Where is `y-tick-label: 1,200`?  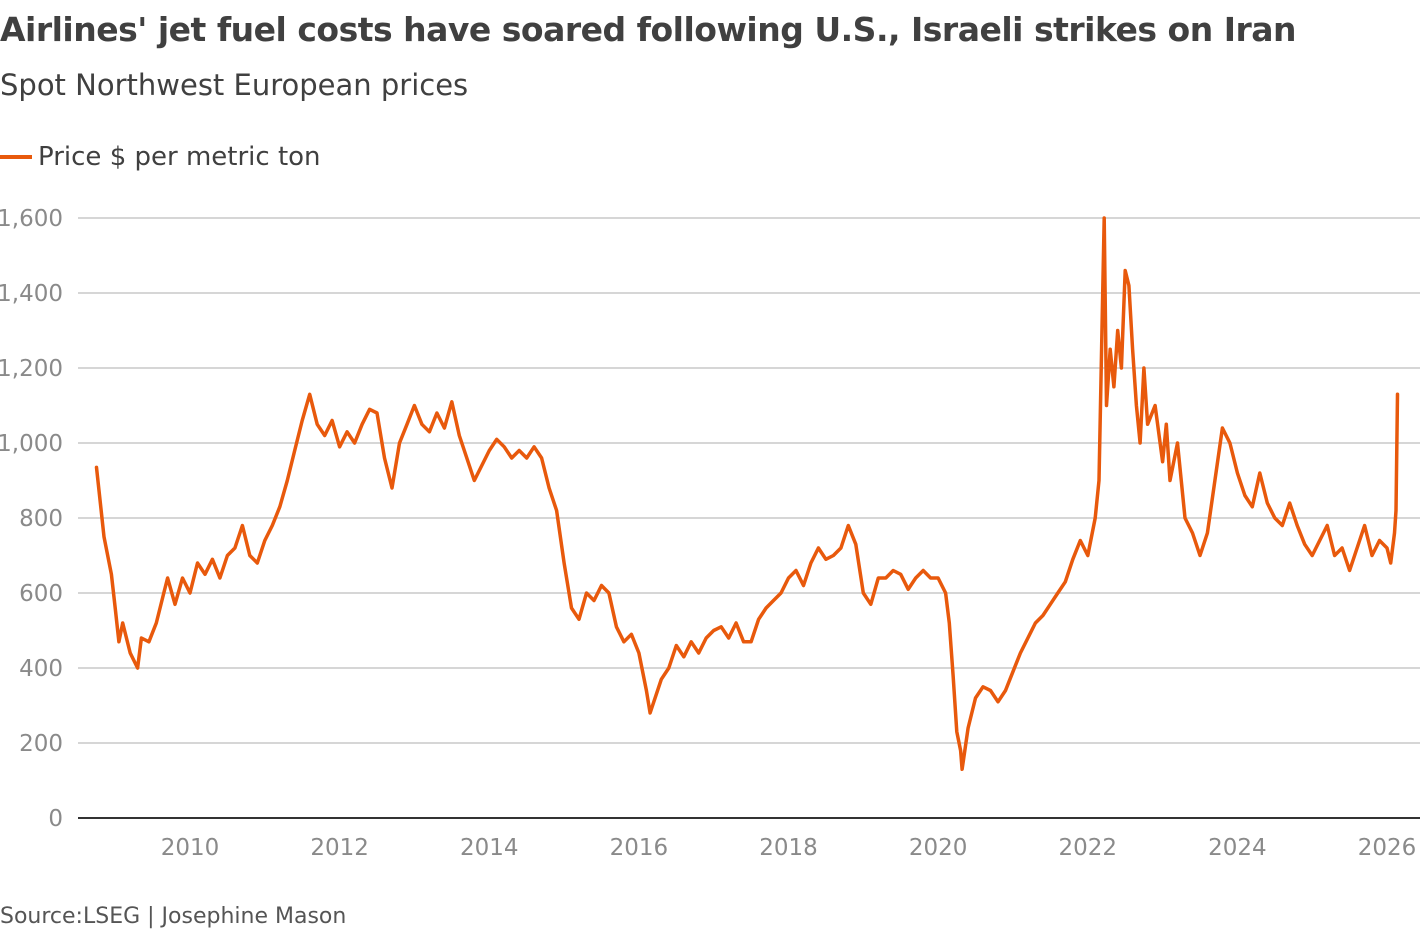 y-tick-label: 1,200 is located at coordinates (31, 369).